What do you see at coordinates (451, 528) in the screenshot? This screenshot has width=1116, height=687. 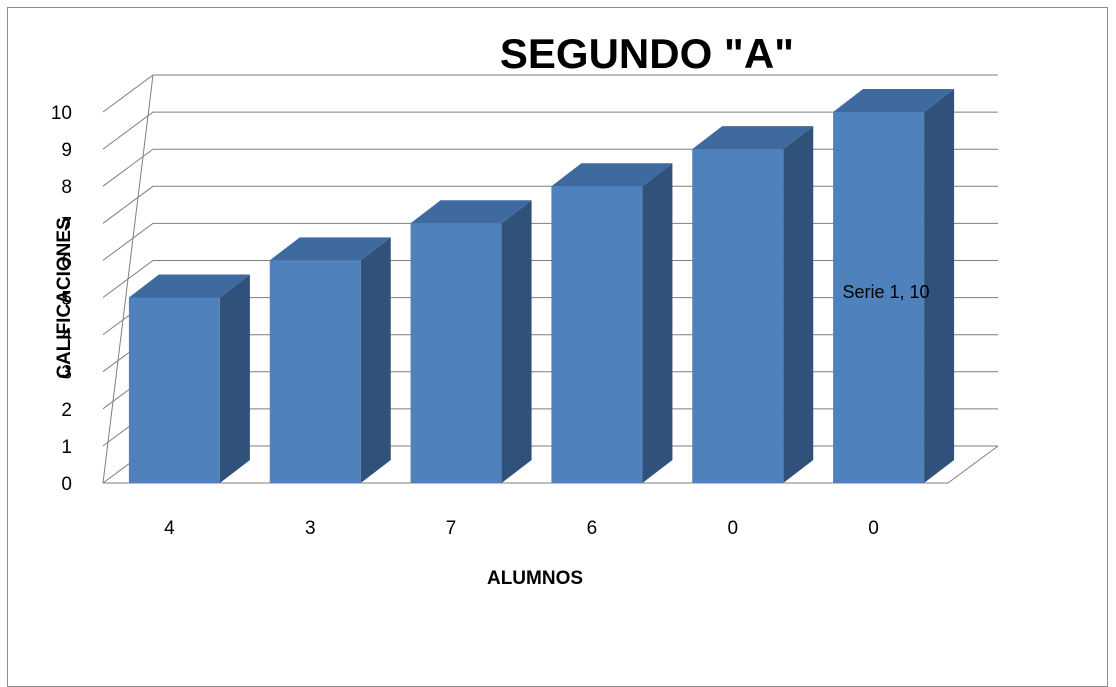 I see `x-tick-label: 7` at bounding box center [451, 528].